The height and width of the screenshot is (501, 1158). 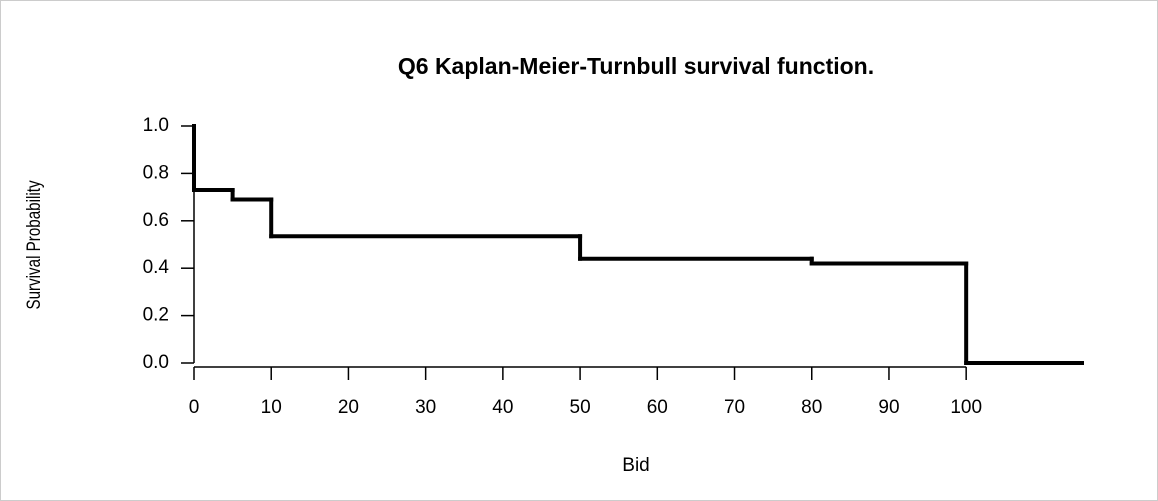 What do you see at coordinates (194, 407) in the screenshot?
I see `x-tick-label: 0` at bounding box center [194, 407].